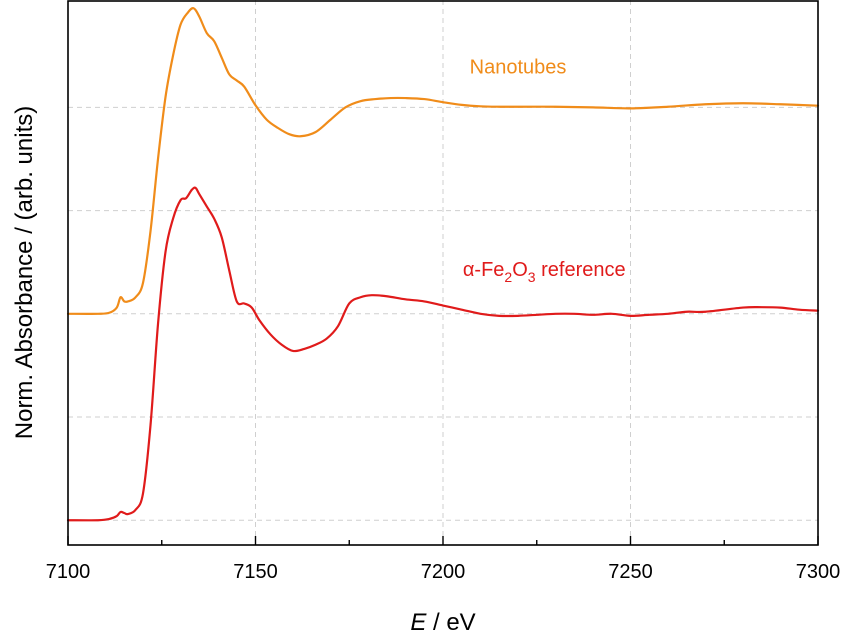  I want to click on x-axis-label-variable: E, so click(418, 622).